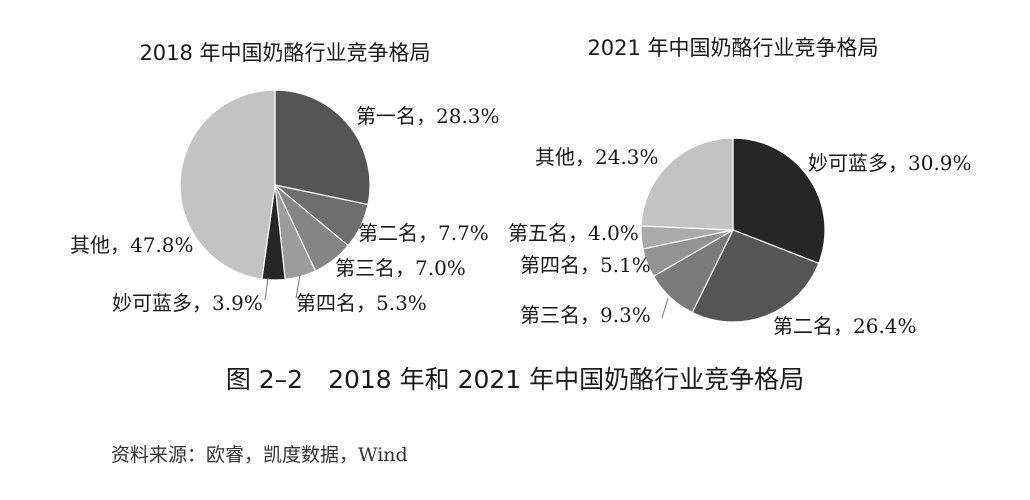 The height and width of the screenshot is (500, 1030). What do you see at coordinates (515, 379) in the screenshot?
I see `figure-caption: 图 2–2 2018 年和 2021 年中国奶酪行业竞争格局` at bounding box center [515, 379].